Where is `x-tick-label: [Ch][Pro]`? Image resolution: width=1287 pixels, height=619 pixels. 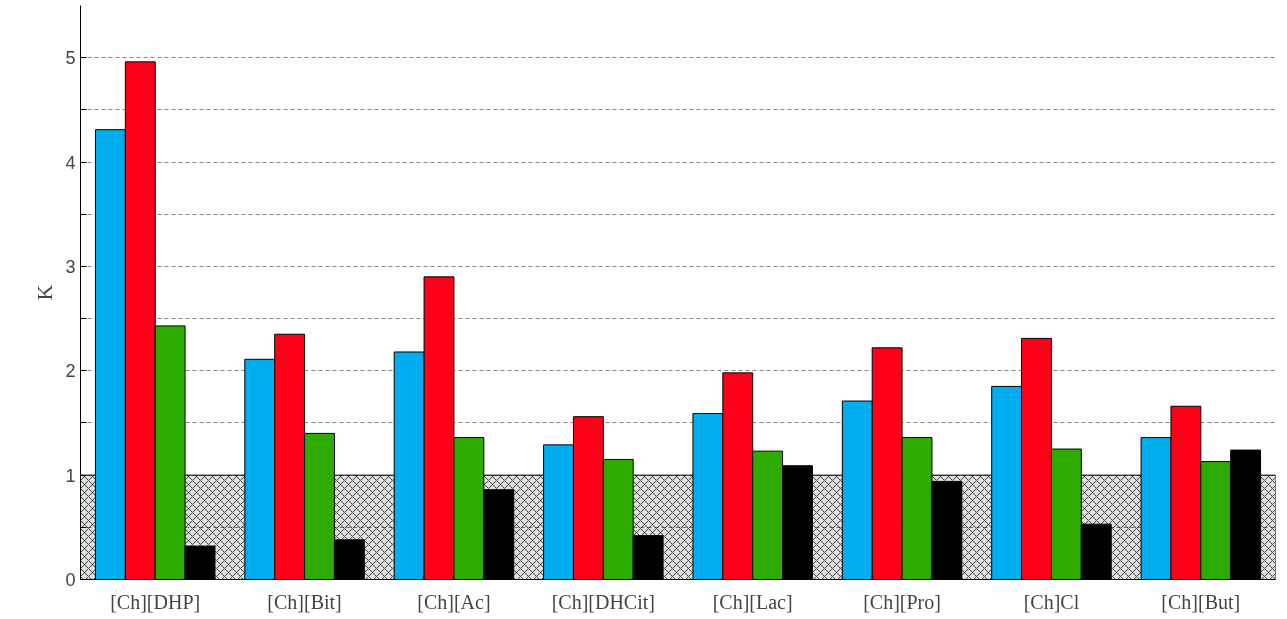
x-tick-label: [Ch][Pro] is located at coordinates (902, 601).